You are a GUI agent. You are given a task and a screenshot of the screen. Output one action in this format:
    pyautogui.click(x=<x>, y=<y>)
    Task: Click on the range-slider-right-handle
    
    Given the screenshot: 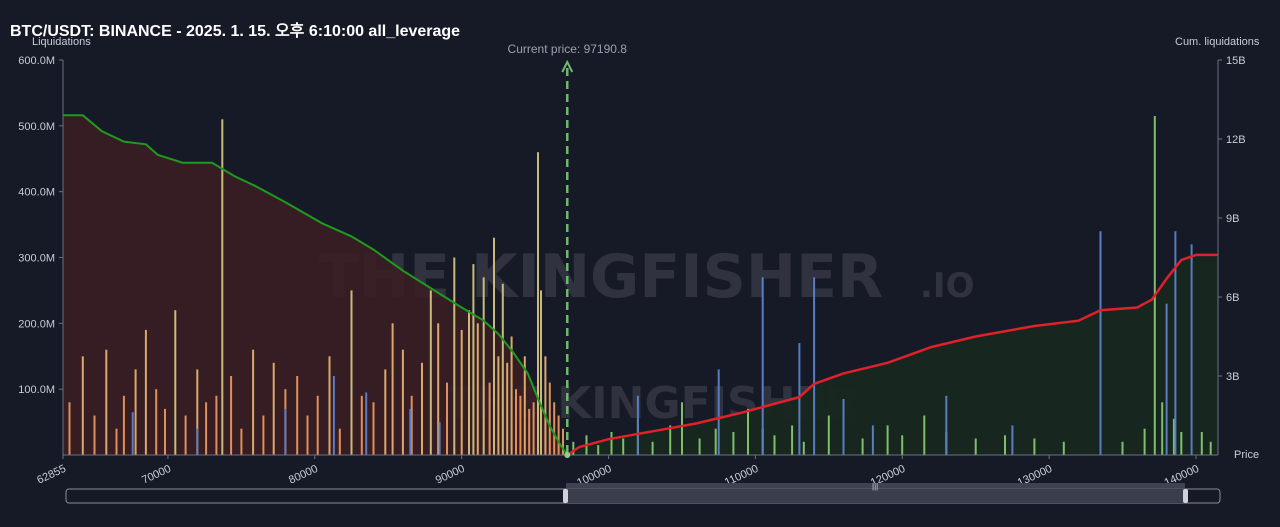 What is the action you would take?
    pyautogui.click(x=1185, y=496)
    